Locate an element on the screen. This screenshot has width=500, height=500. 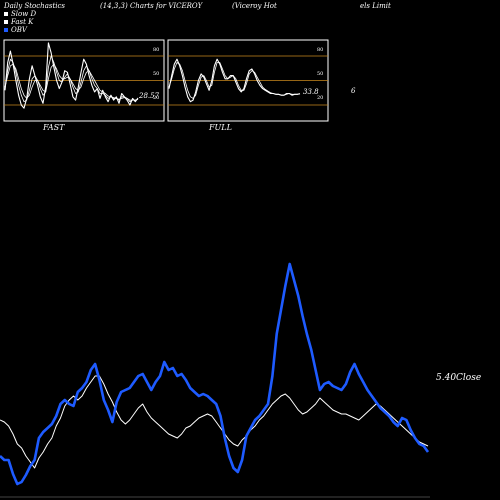
fast-tick-50: 50 is located at coordinates (156, 74).